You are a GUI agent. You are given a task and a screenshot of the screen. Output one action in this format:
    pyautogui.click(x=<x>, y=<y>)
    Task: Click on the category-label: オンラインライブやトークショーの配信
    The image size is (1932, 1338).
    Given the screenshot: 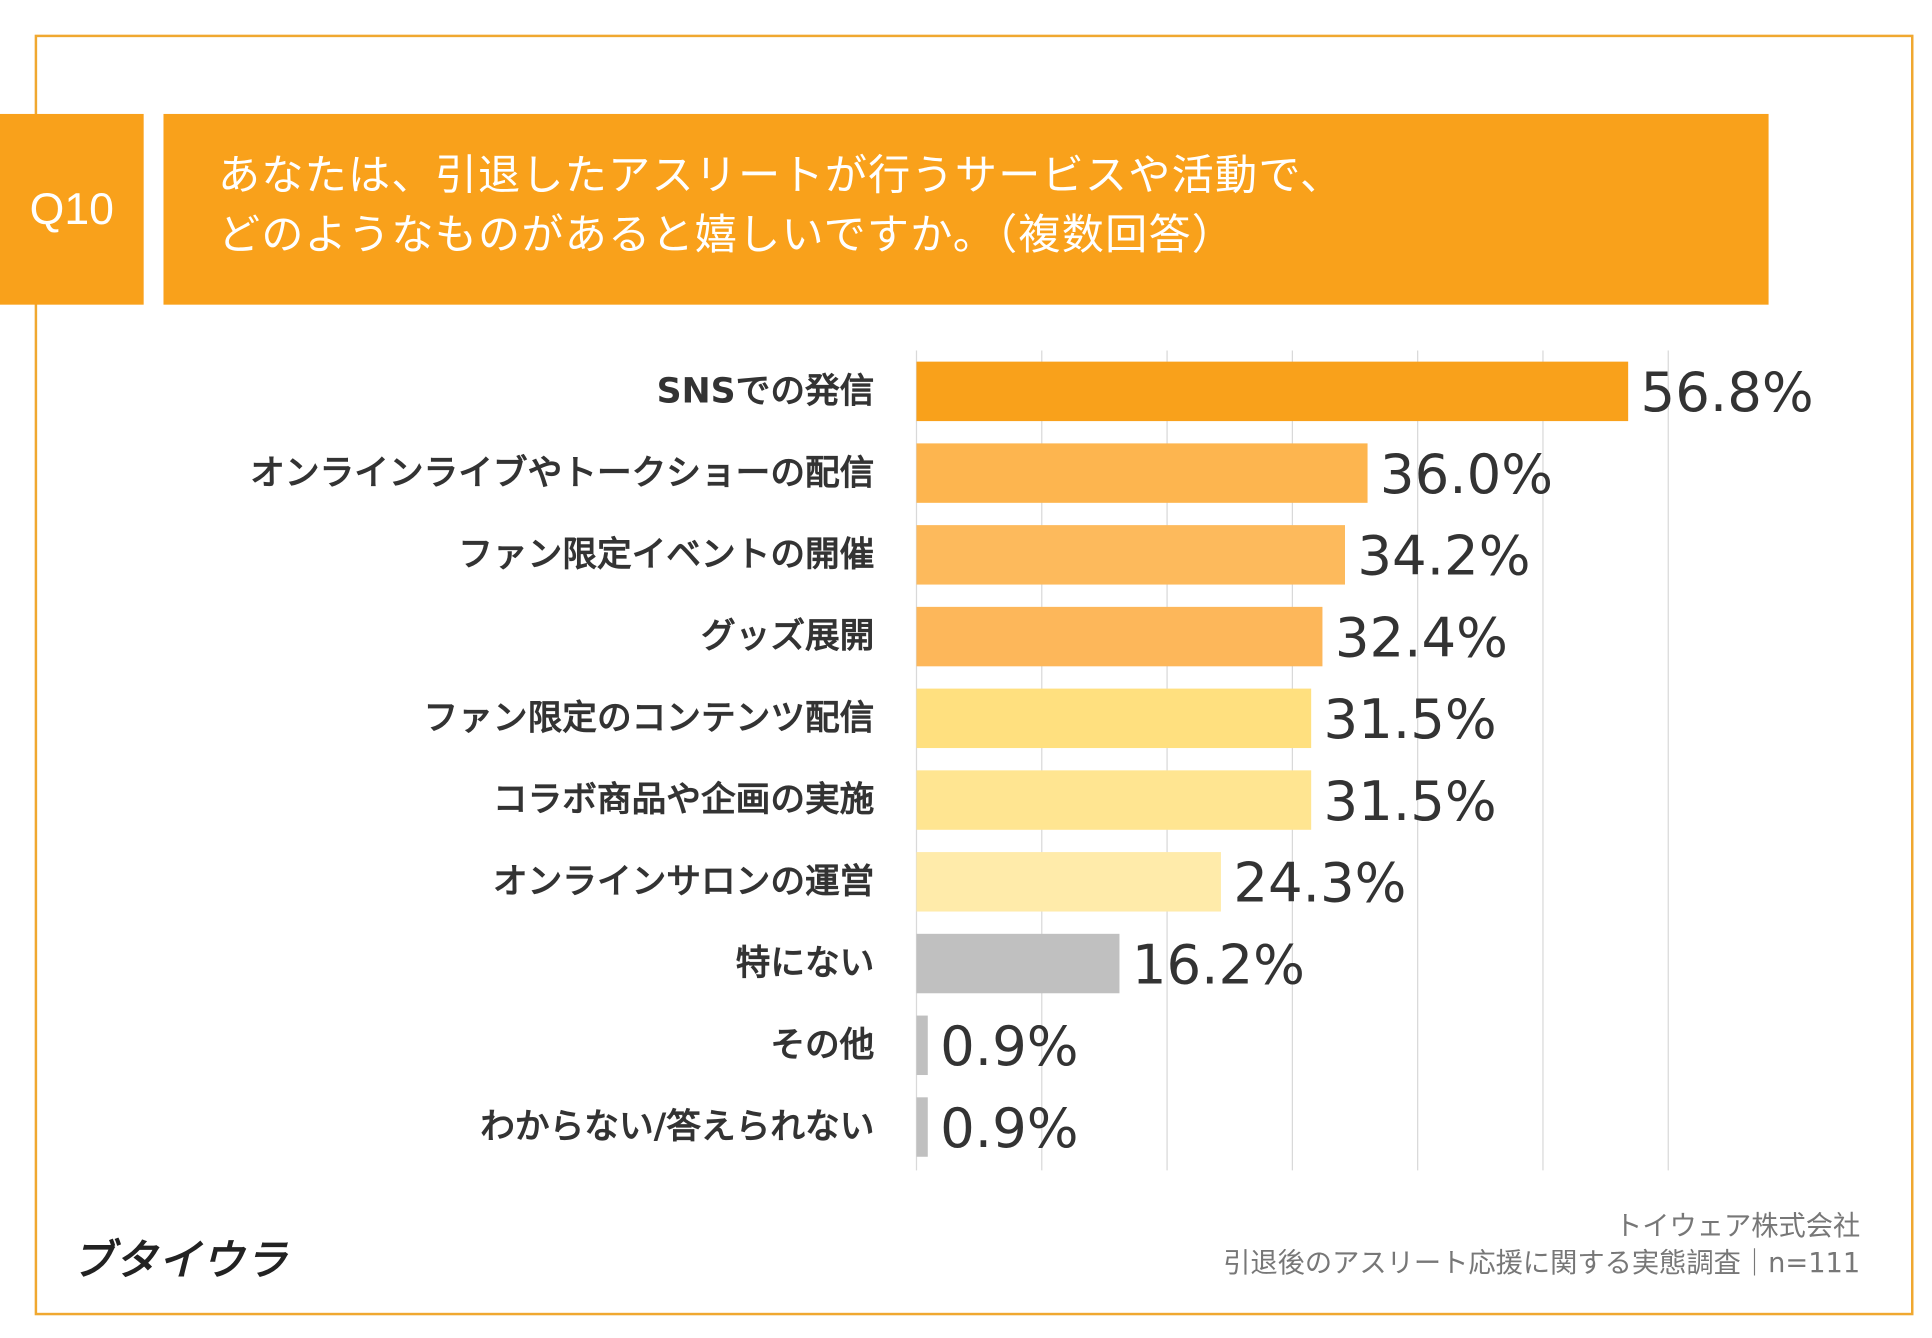 What is the action you would take?
    pyautogui.click(x=562, y=472)
    